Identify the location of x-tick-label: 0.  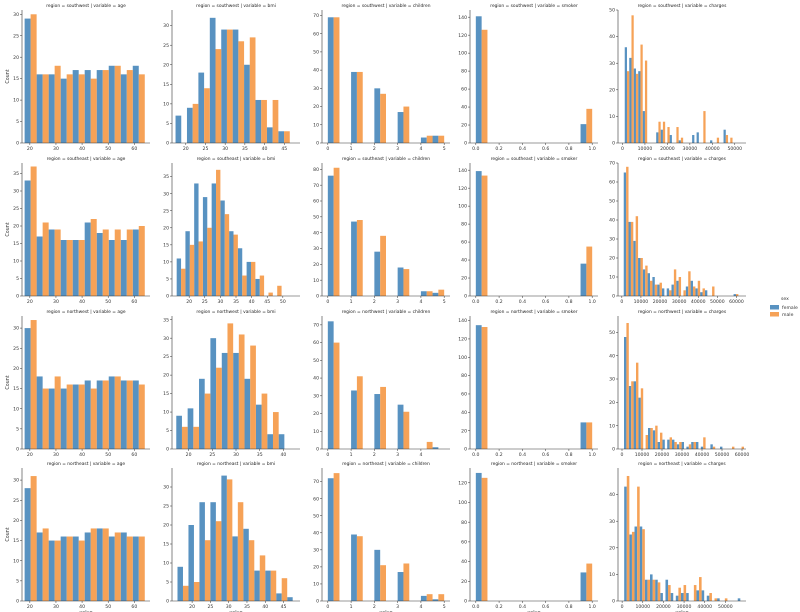
(327, 455).